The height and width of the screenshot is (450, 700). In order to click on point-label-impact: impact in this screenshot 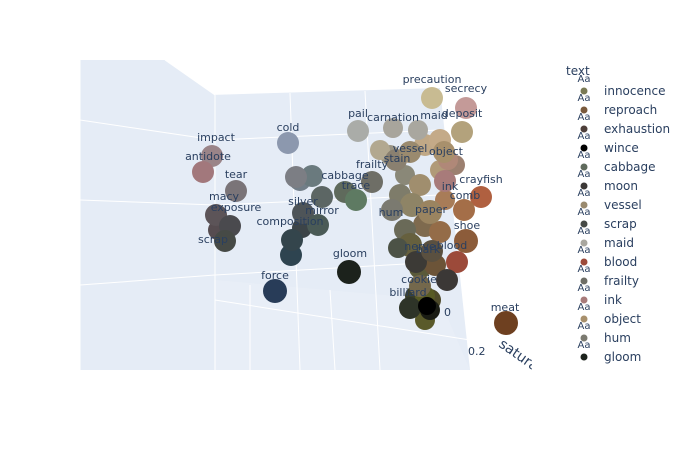, I will do `click(216, 137)`.